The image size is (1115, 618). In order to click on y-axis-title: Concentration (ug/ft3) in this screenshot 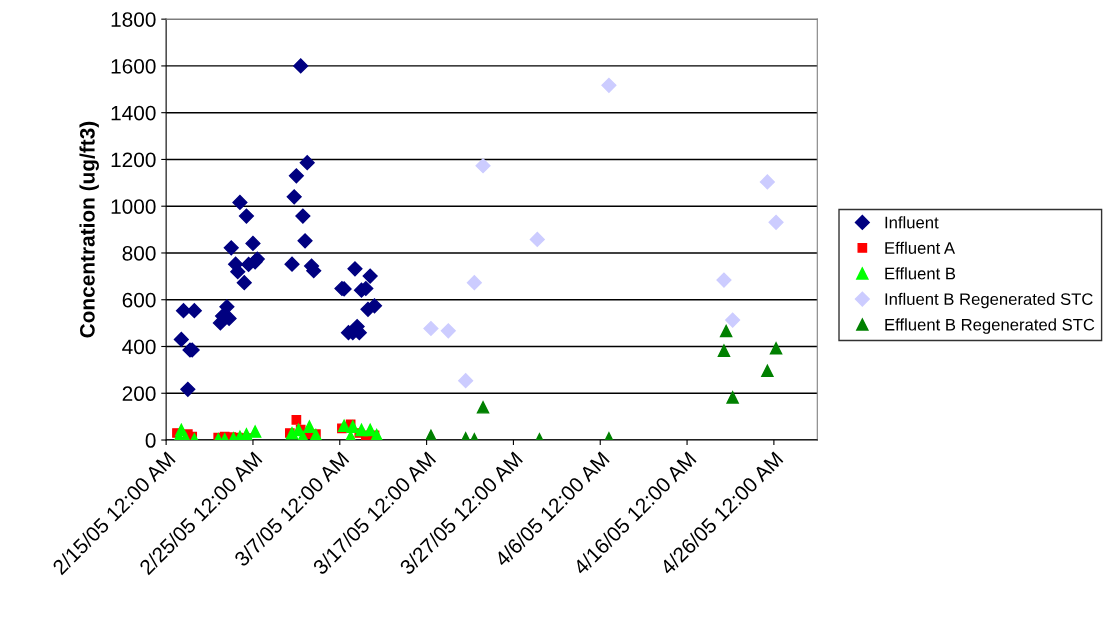, I will do `click(89, 229)`.